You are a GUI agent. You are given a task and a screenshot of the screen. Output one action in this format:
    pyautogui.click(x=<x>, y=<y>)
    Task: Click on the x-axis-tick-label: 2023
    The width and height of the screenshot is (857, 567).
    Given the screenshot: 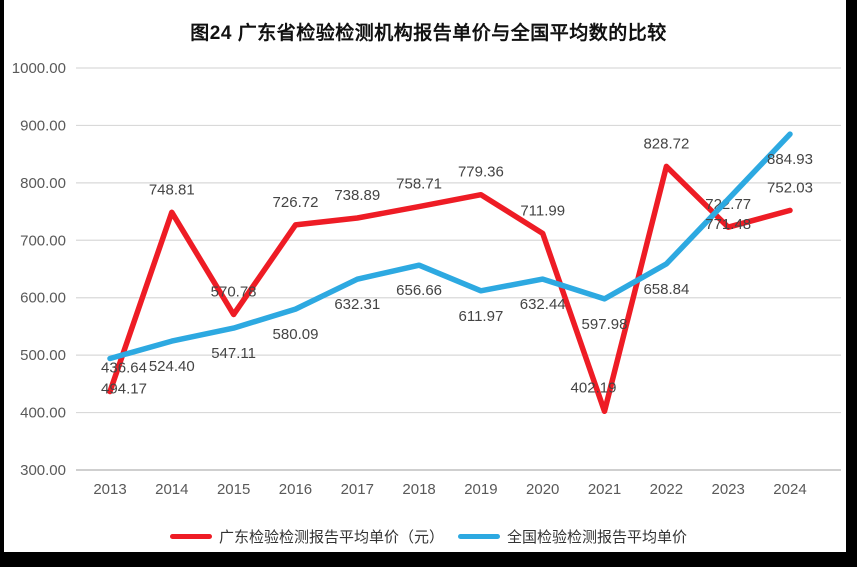 What is the action you would take?
    pyautogui.click(x=727, y=489)
    